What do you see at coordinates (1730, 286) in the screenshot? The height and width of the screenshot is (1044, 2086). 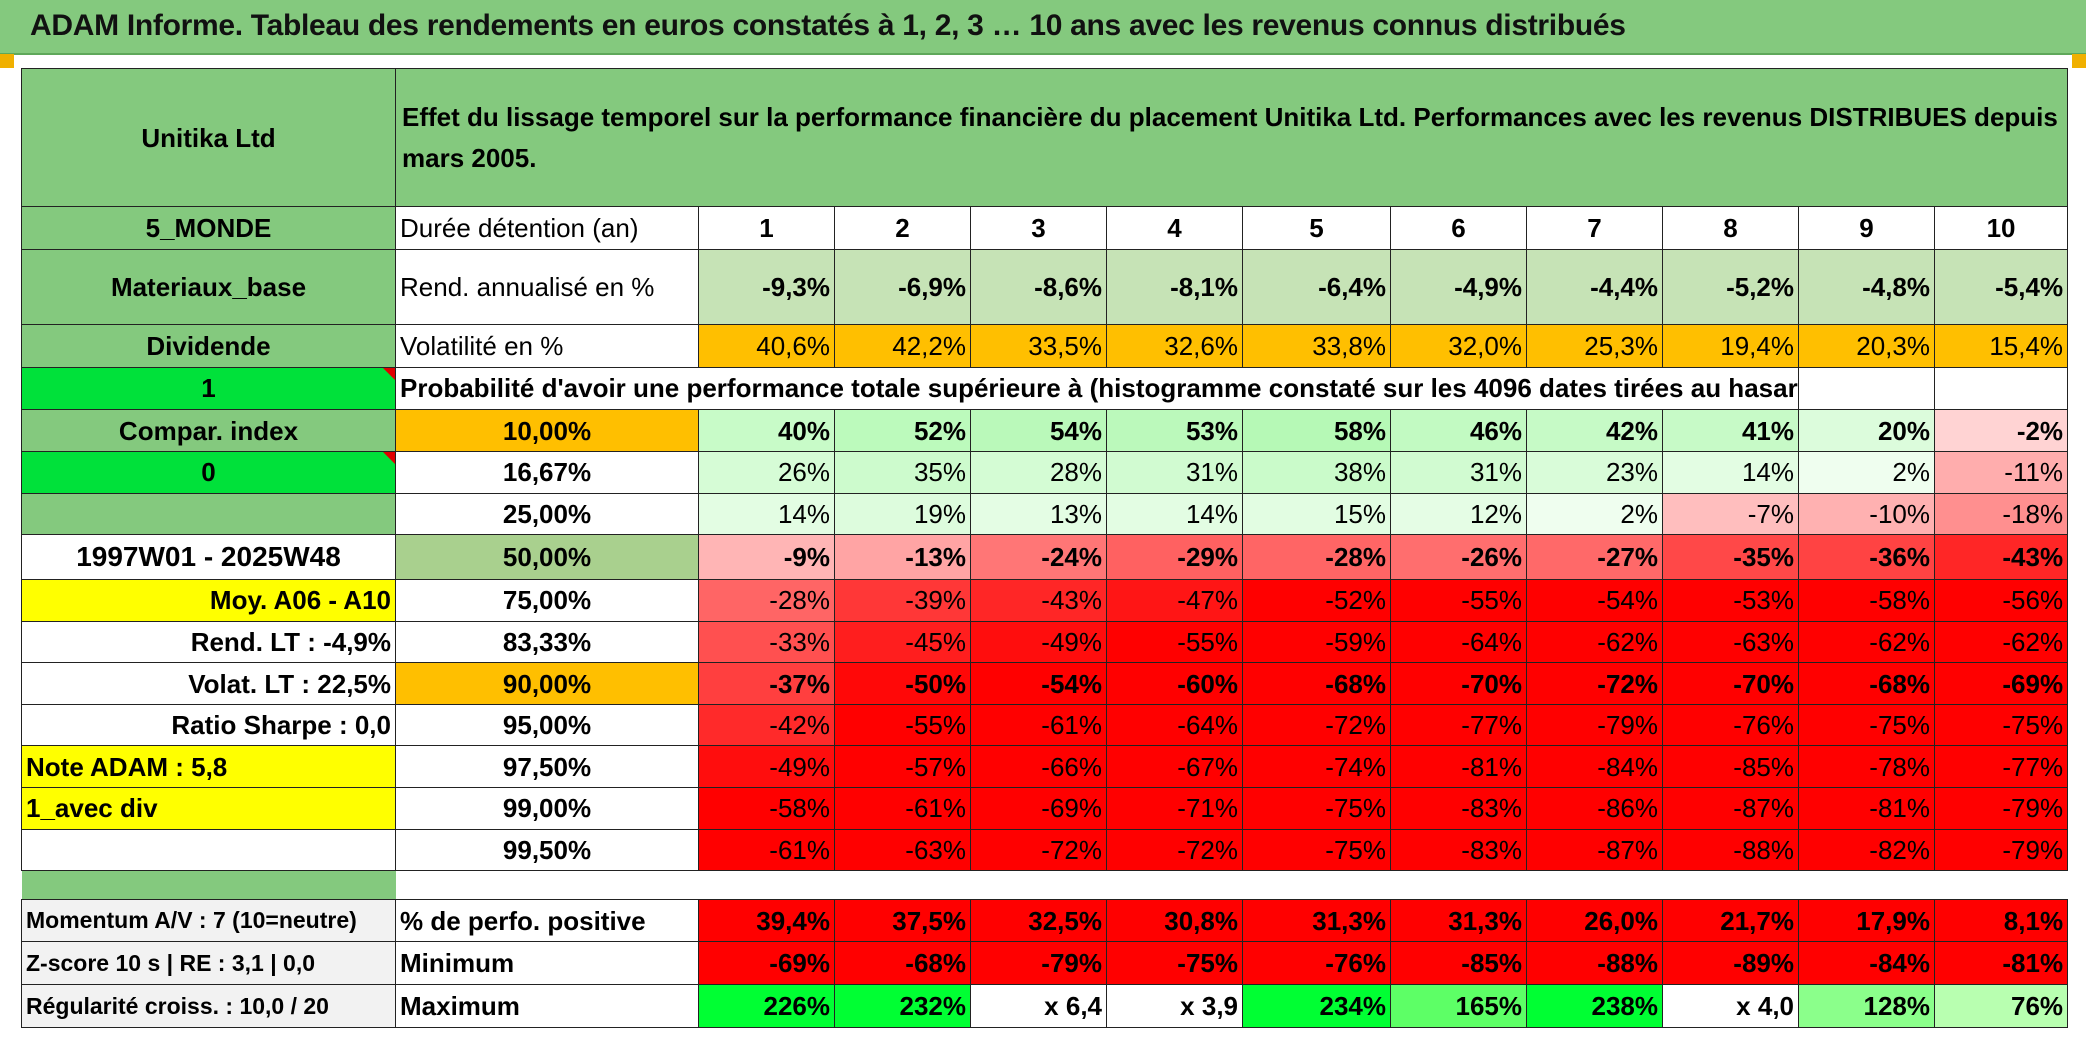 I see `rend-value: -5,2%` at bounding box center [1730, 286].